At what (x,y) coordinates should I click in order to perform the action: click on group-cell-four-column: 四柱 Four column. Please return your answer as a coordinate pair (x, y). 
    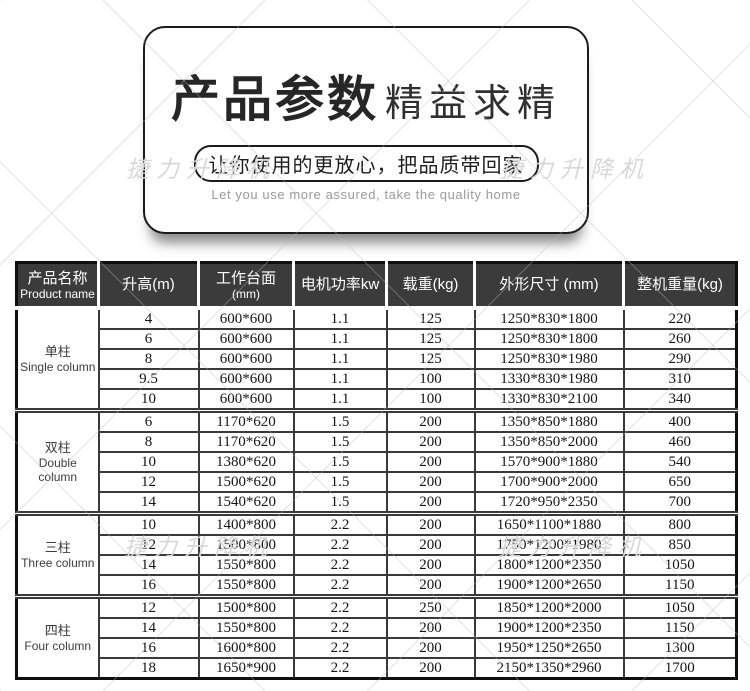
    Looking at the image, I should click on (57, 637).